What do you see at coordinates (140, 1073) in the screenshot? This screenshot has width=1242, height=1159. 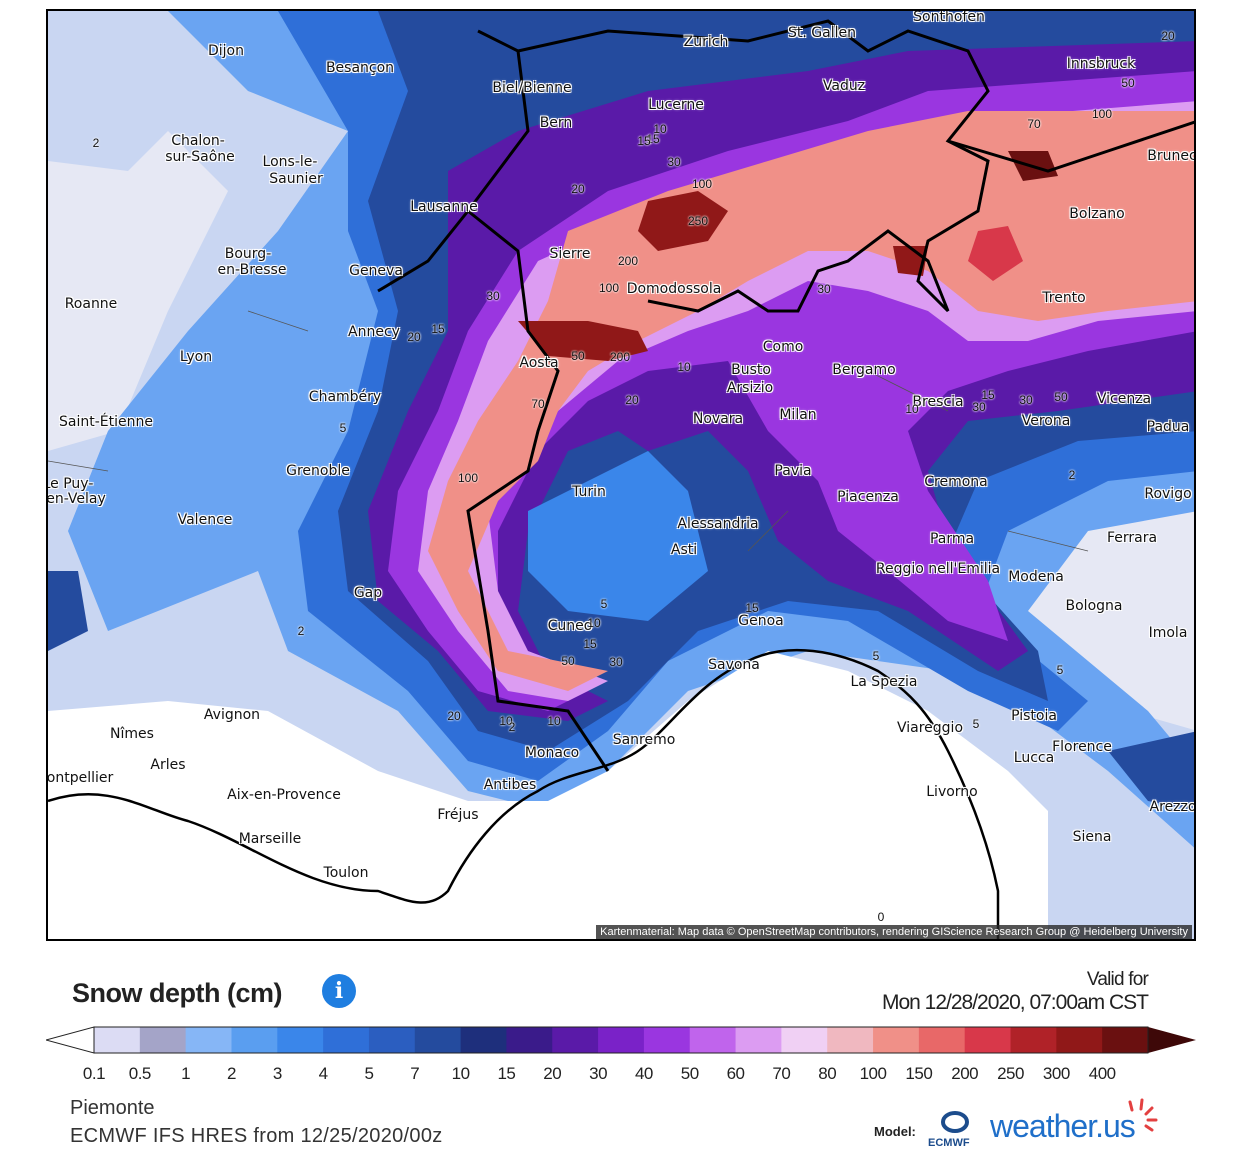 I see `colorbar-tick-label: 0.5` at bounding box center [140, 1073].